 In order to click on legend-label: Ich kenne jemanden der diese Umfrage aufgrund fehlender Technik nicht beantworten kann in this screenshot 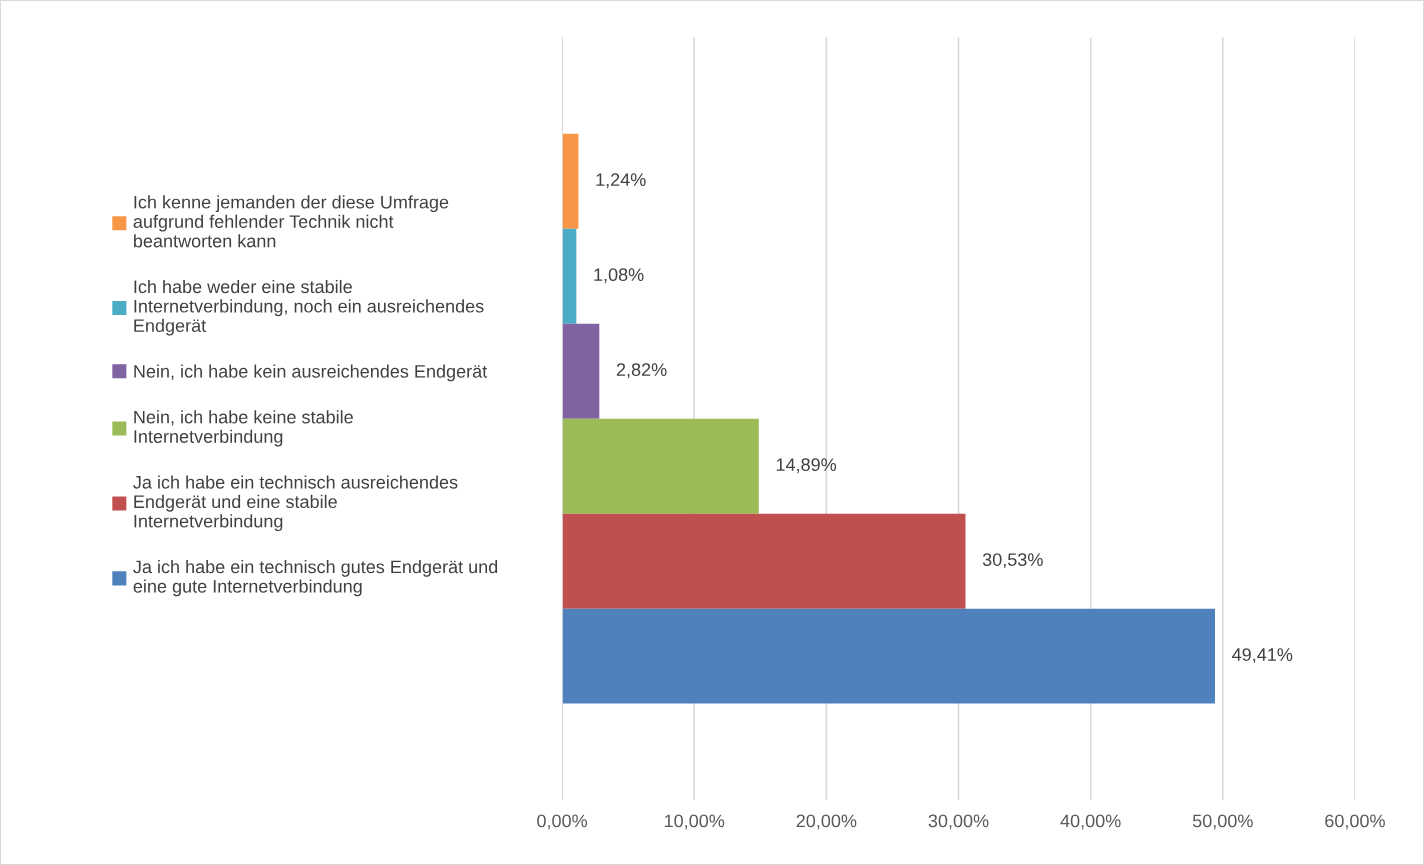, I will do `click(291, 221)`.